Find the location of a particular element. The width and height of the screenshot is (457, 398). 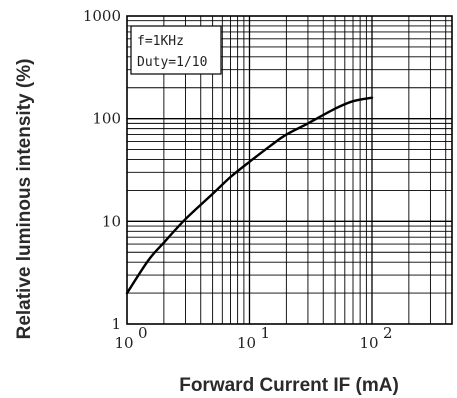

x-tick-exponent: 0 is located at coordinates (143, 333).